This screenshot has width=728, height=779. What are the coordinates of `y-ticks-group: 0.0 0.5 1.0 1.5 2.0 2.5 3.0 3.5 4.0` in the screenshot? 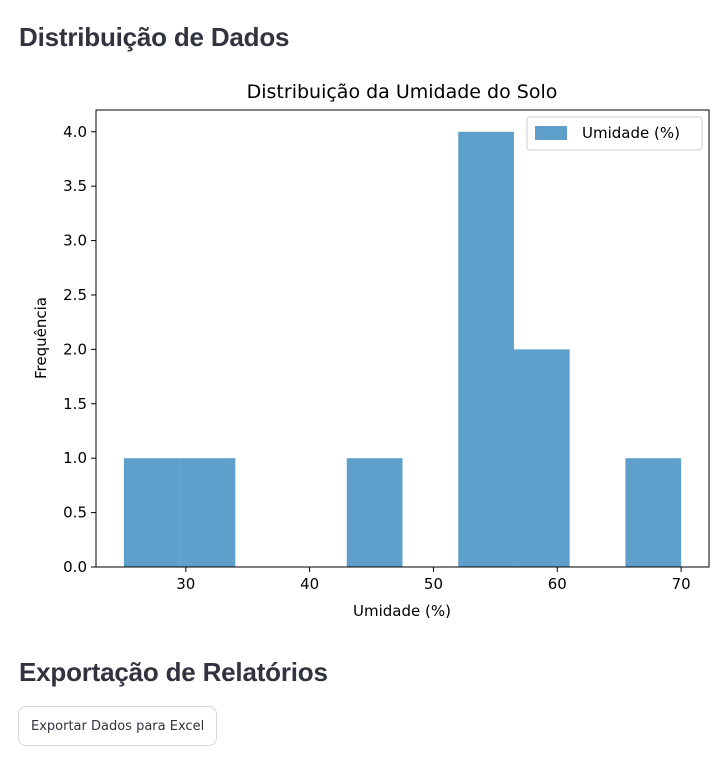 It's located at (79, 349).